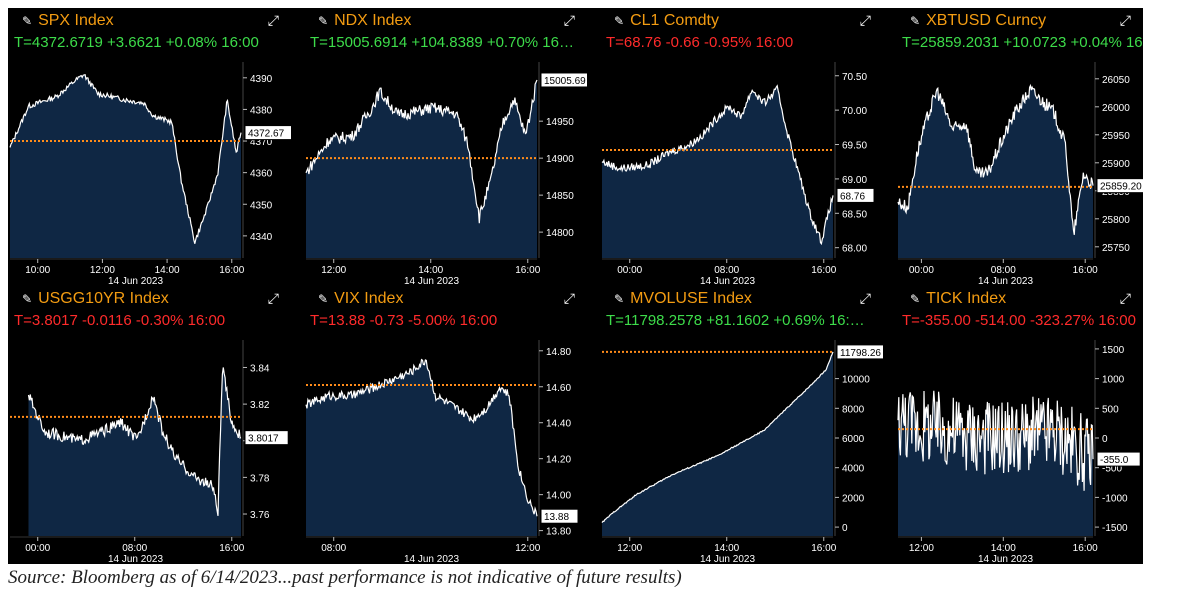  I want to click on y-tick-label: 6000, so click(853, 439).